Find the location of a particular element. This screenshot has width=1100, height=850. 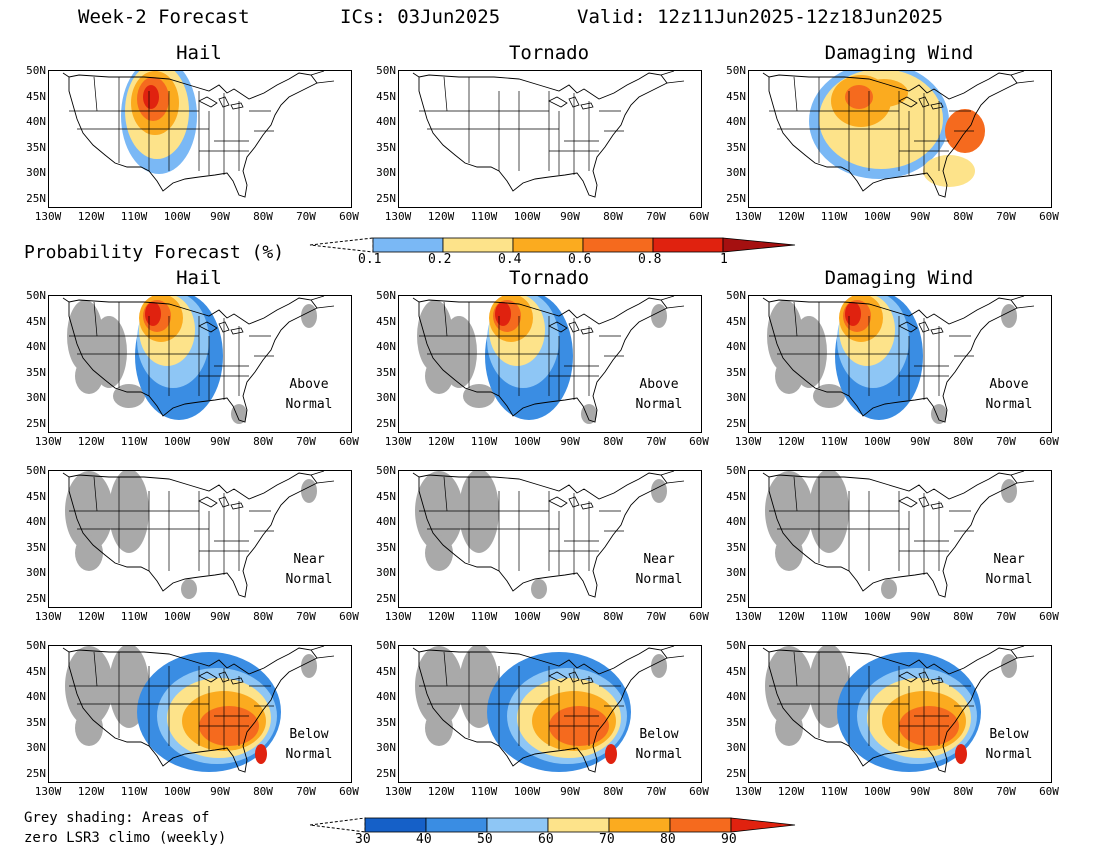

map-above-normal-hail is located at coordinates (200, 364).